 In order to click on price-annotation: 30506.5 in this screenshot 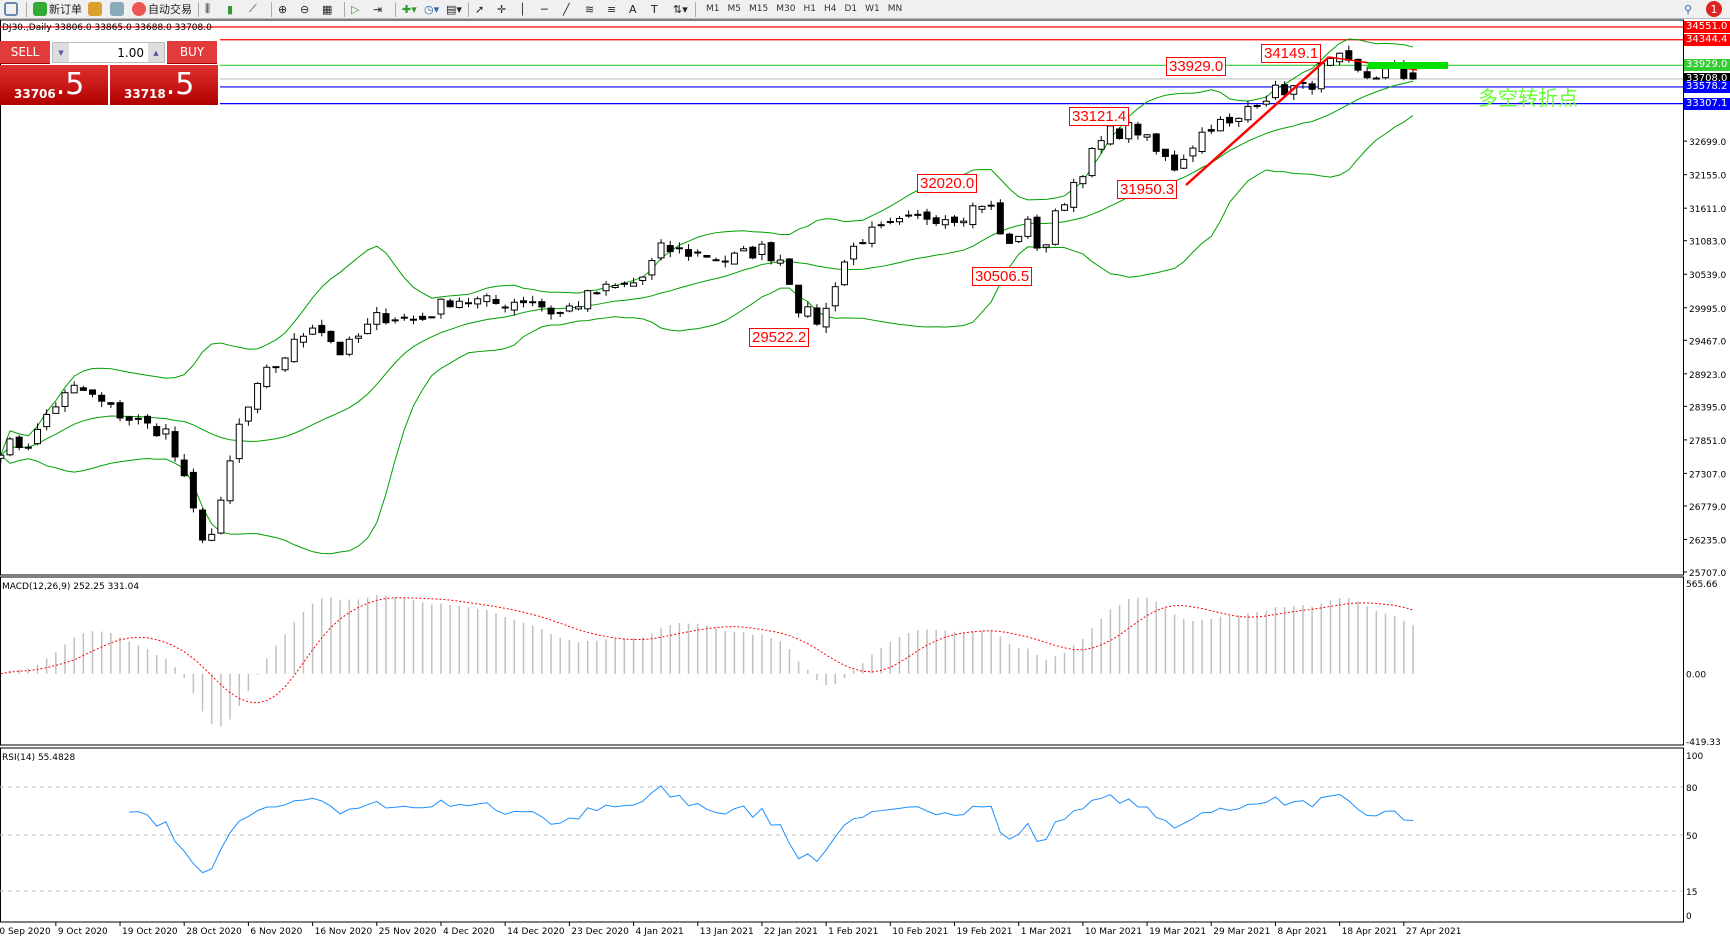, I will do `click(1002, 276)`.